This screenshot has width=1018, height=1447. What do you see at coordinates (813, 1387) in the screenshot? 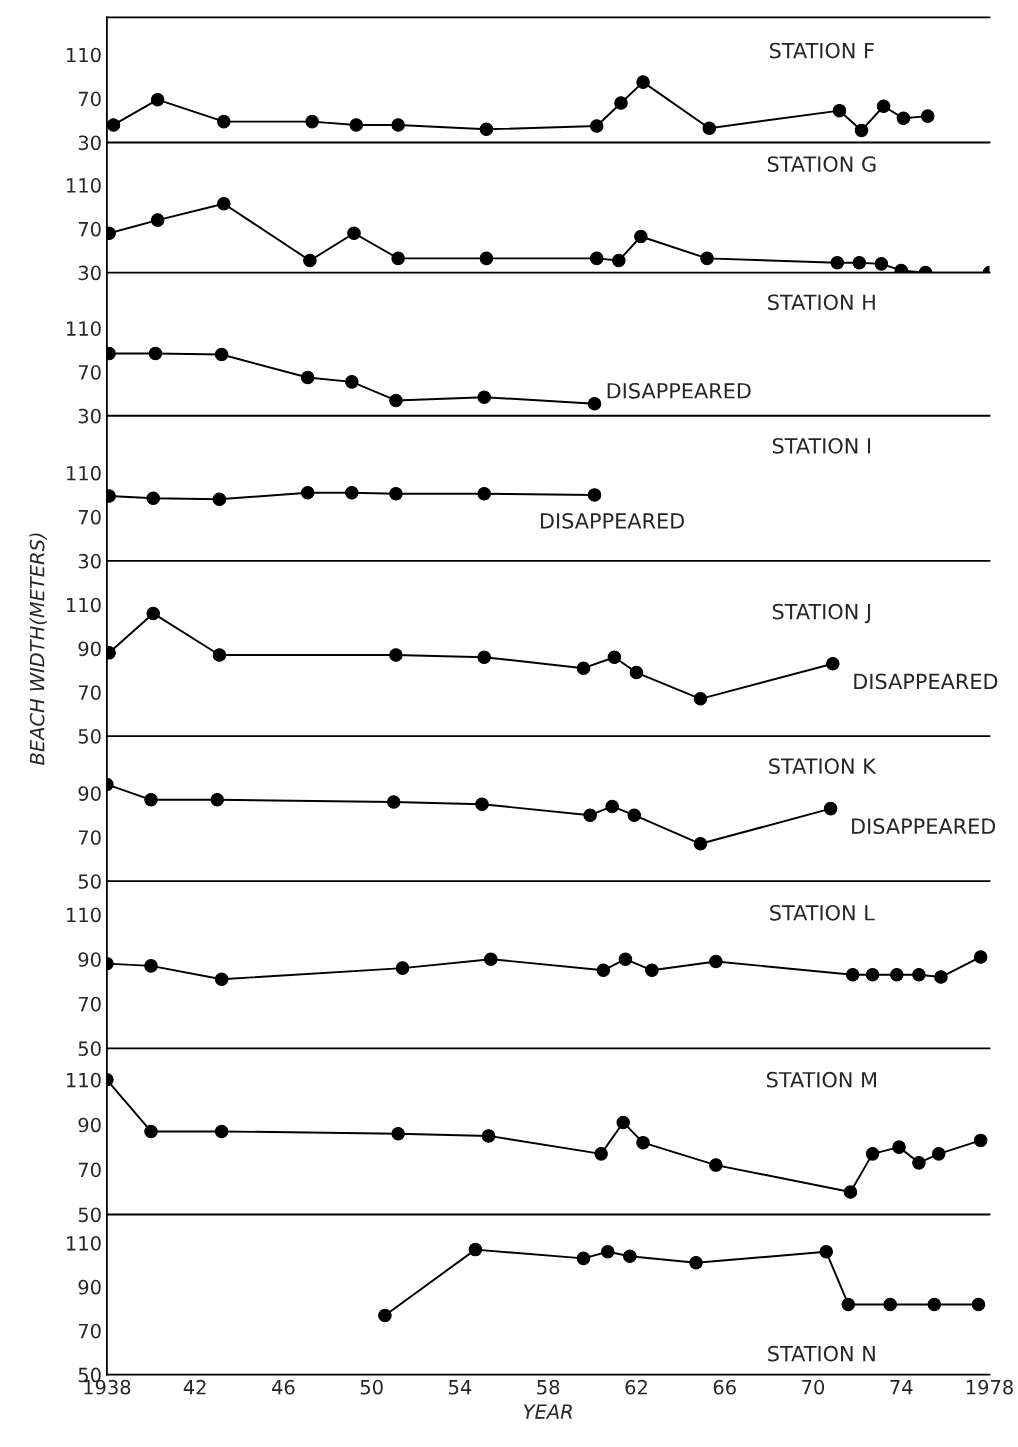
I see `x-tick-label: 70` at bounding box center [813, 1387].